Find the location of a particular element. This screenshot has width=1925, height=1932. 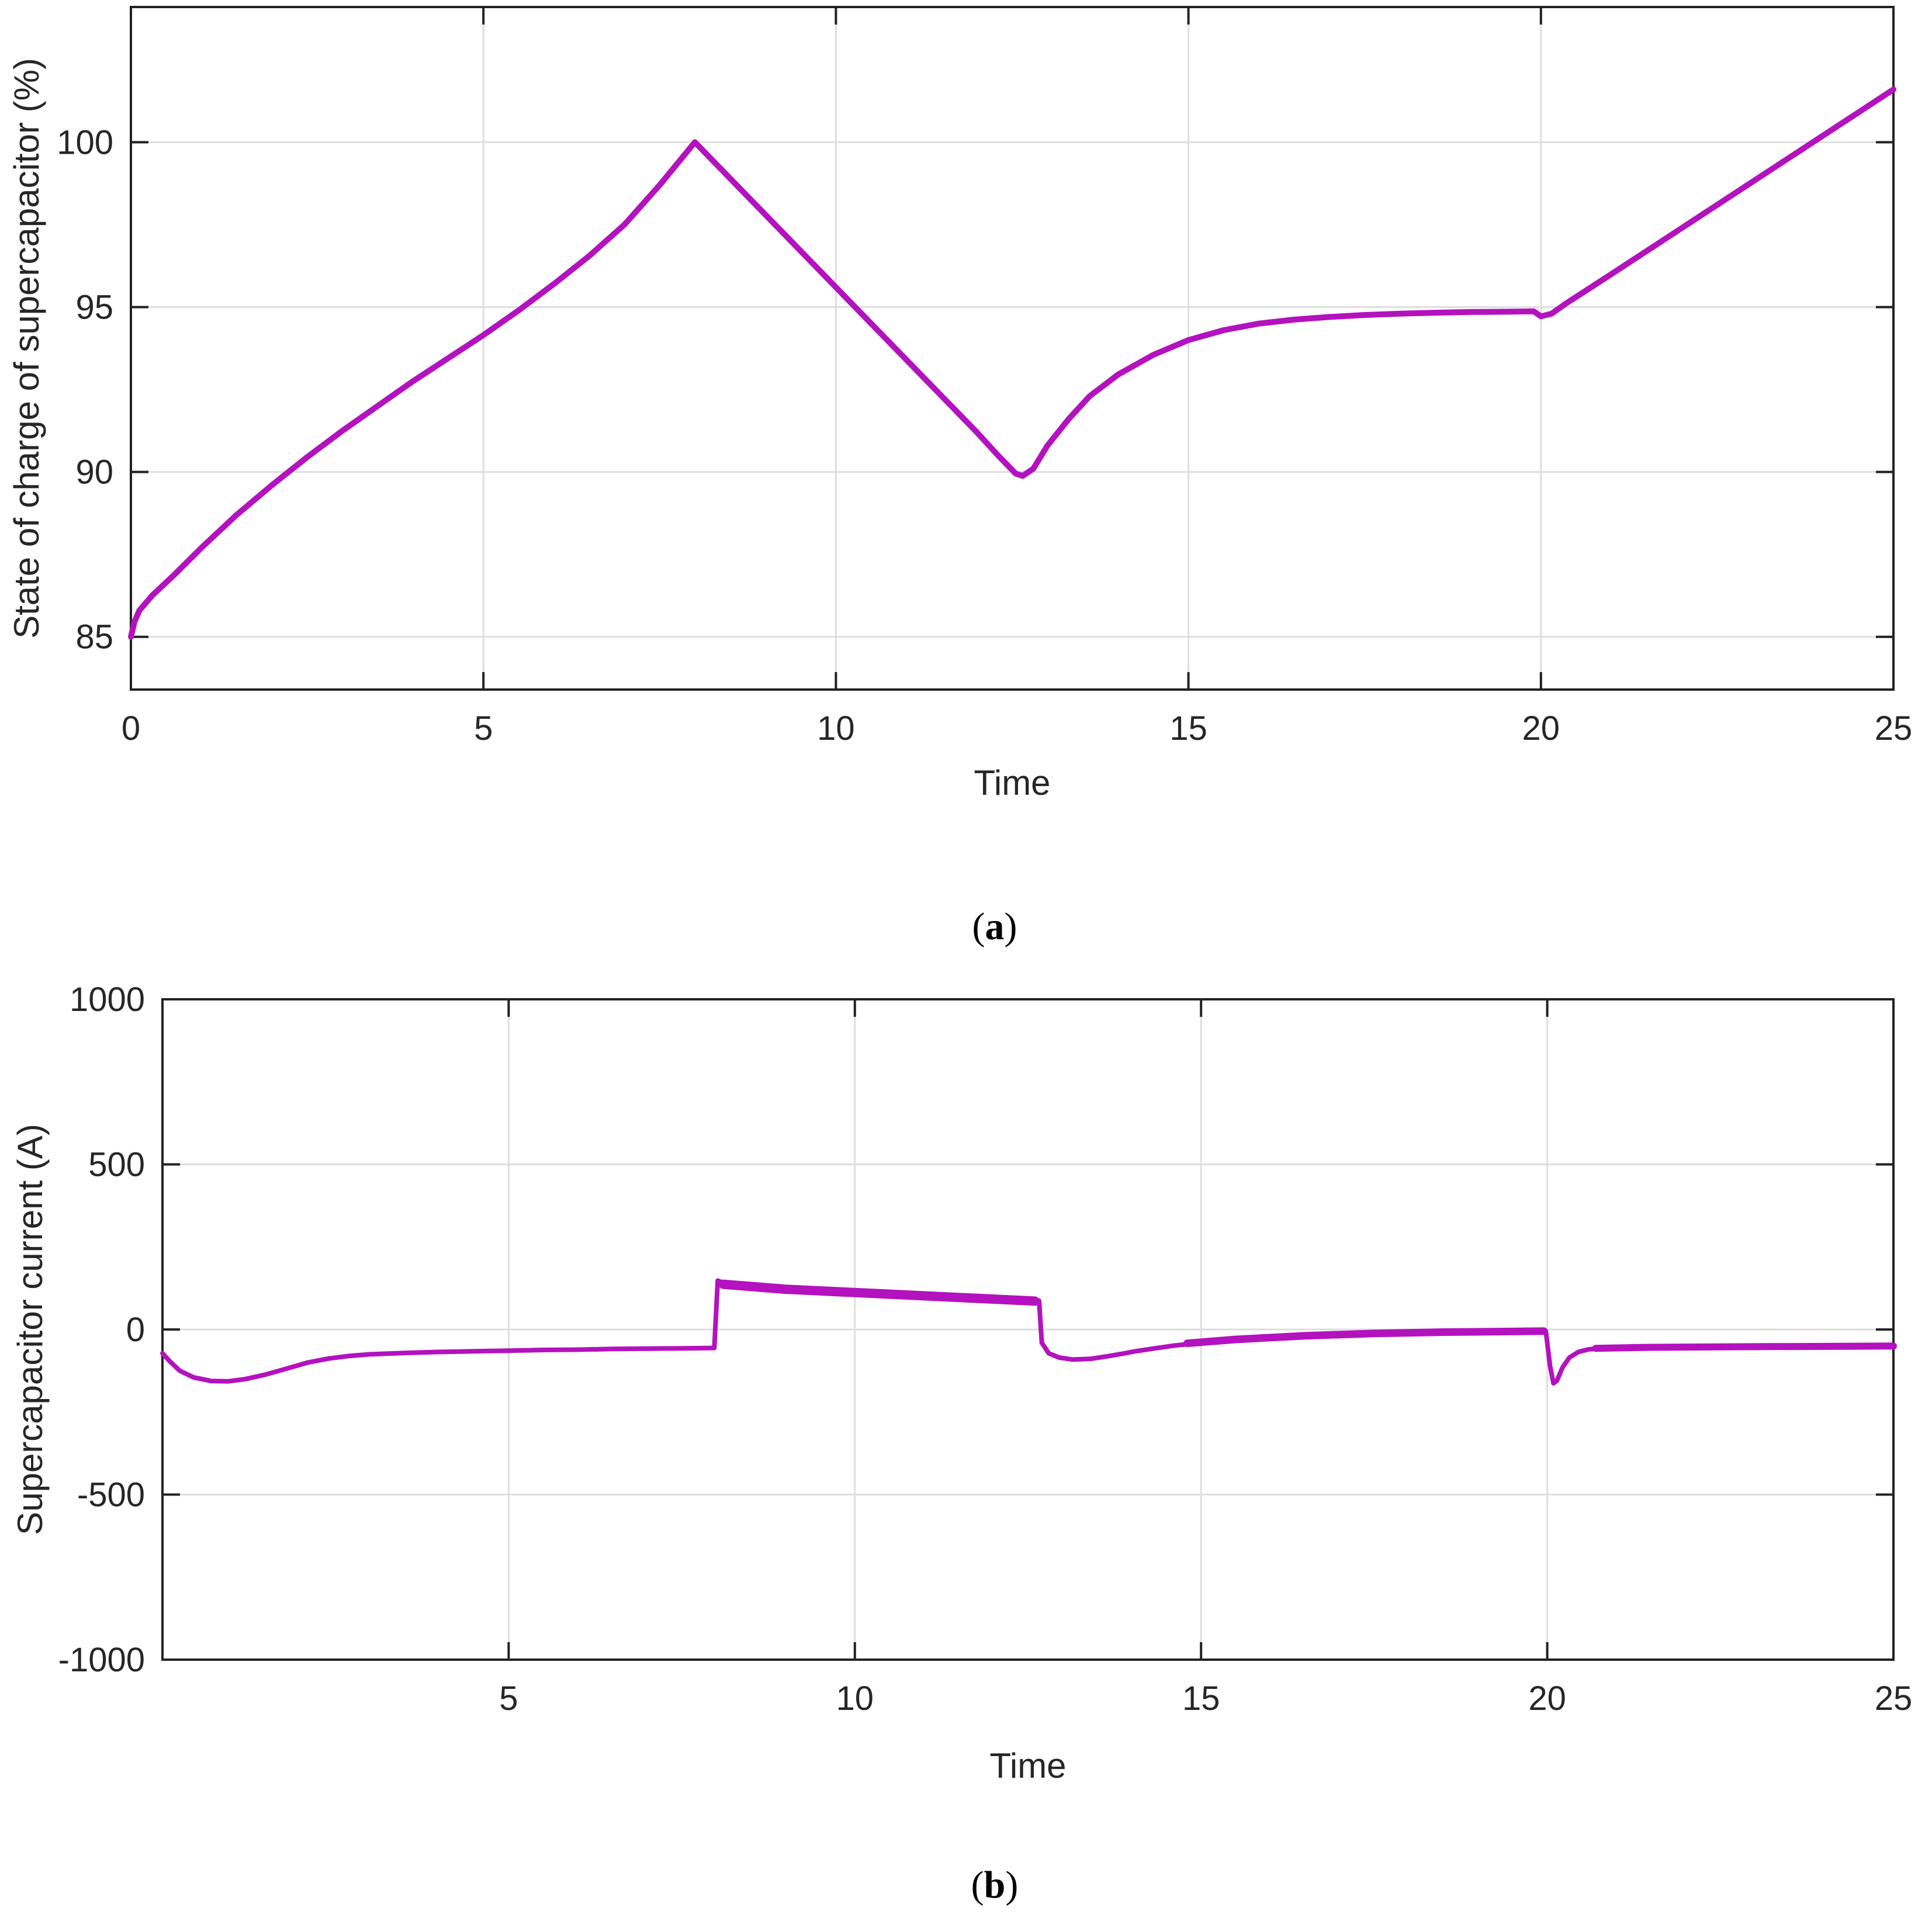

y-tick-label: 1000 is located at coordinates (107, 1000).